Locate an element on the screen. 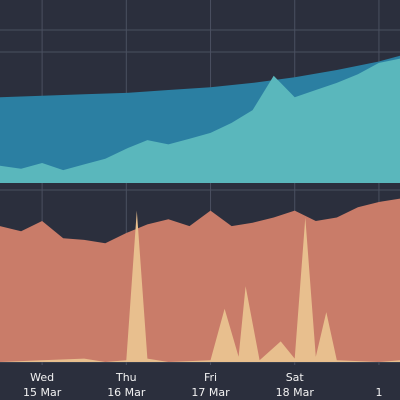  x-tick-date-2: 17 Mar is located at coordinates (210, 392).